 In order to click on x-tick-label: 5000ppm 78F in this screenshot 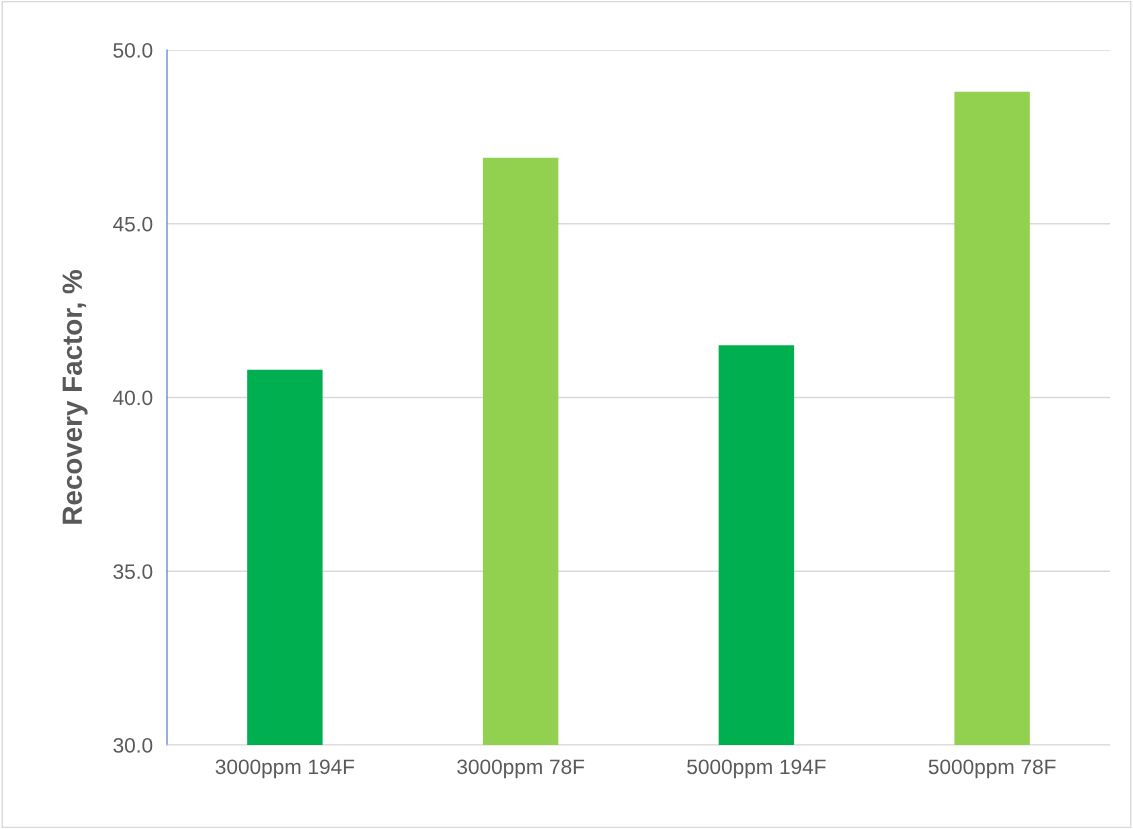, I will do `click(992, 769)`.